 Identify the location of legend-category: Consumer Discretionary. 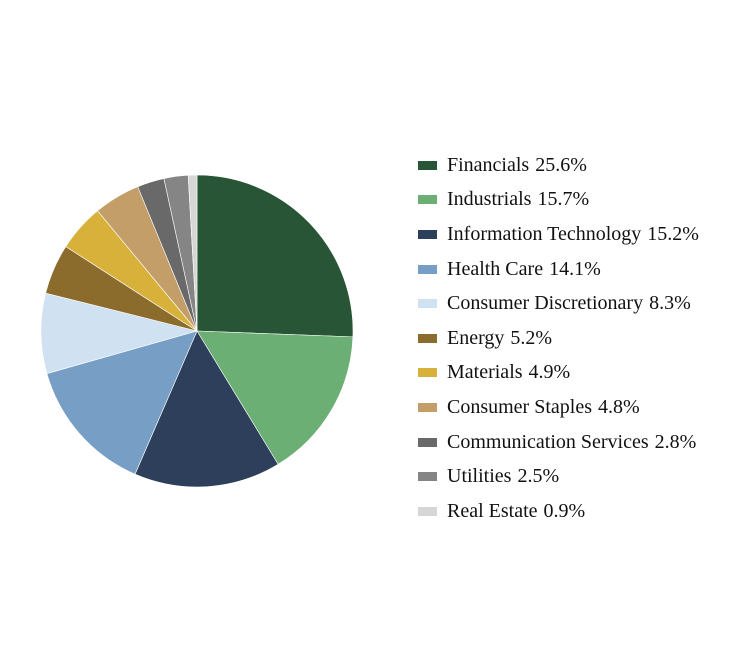
(545, 303).